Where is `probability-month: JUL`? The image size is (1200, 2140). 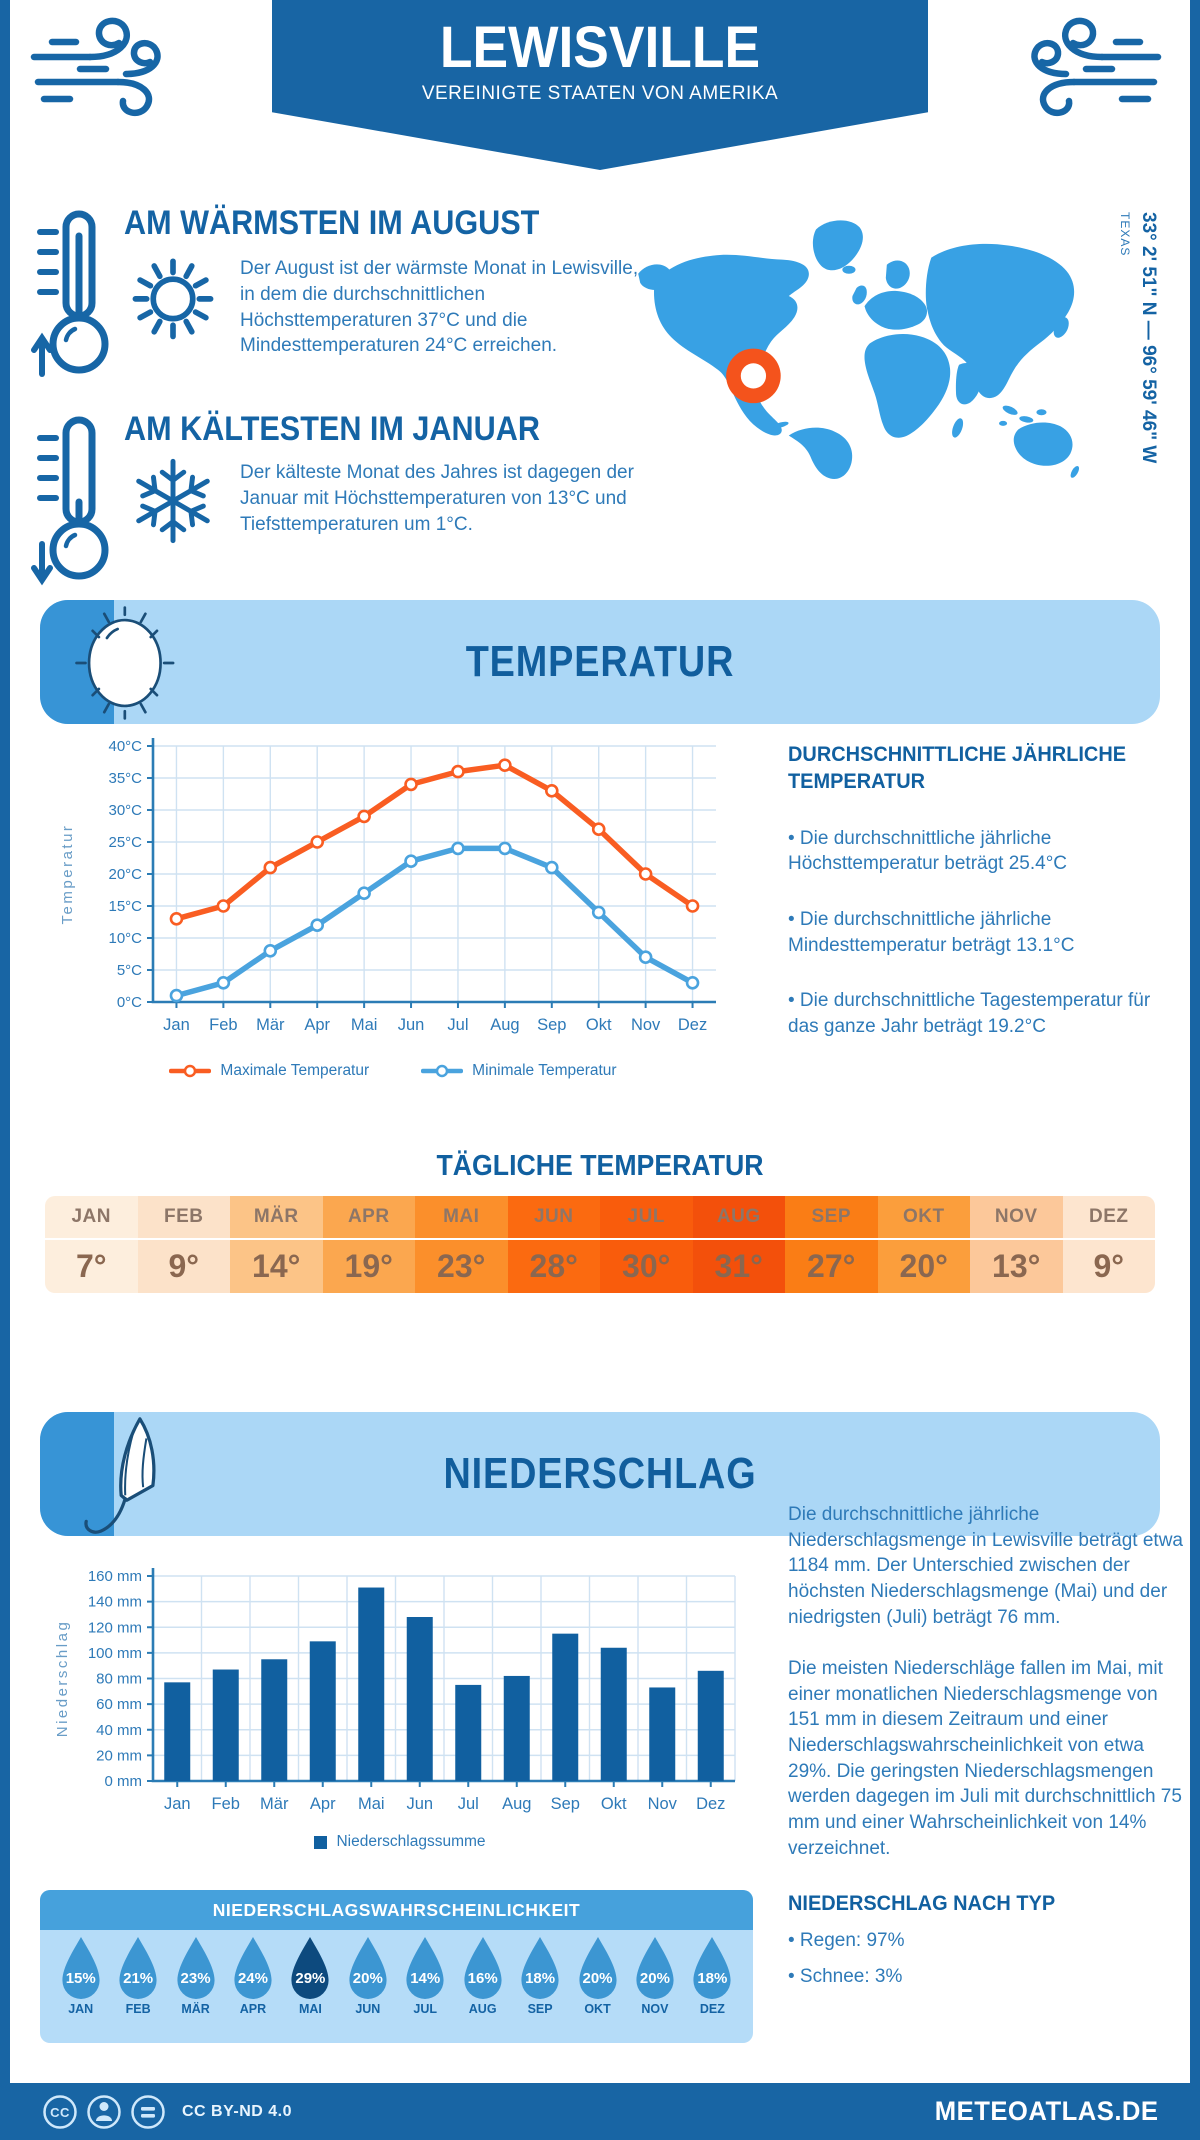 probability-month: JUL is located at coordinates (425, 2009).